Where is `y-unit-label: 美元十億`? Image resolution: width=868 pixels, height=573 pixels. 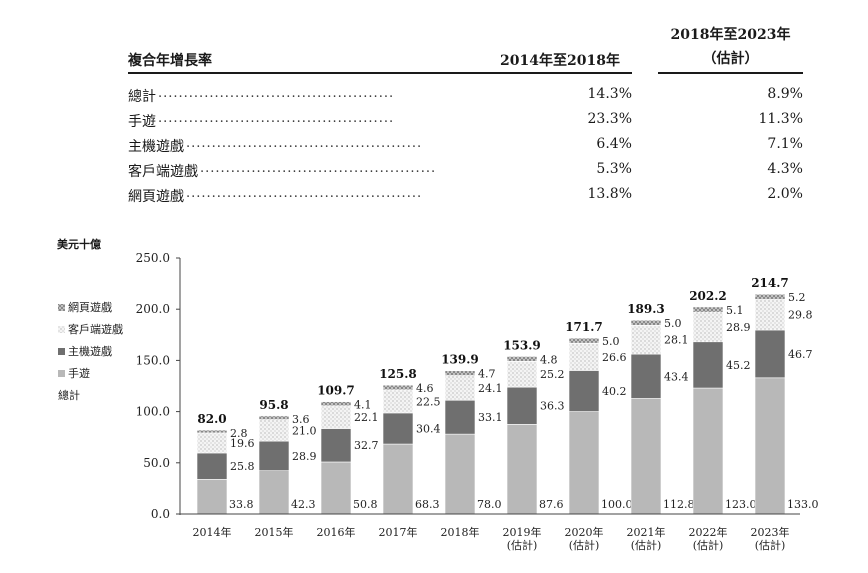 y-unit-label: 美元十億 is located at coordinates (79, 244).